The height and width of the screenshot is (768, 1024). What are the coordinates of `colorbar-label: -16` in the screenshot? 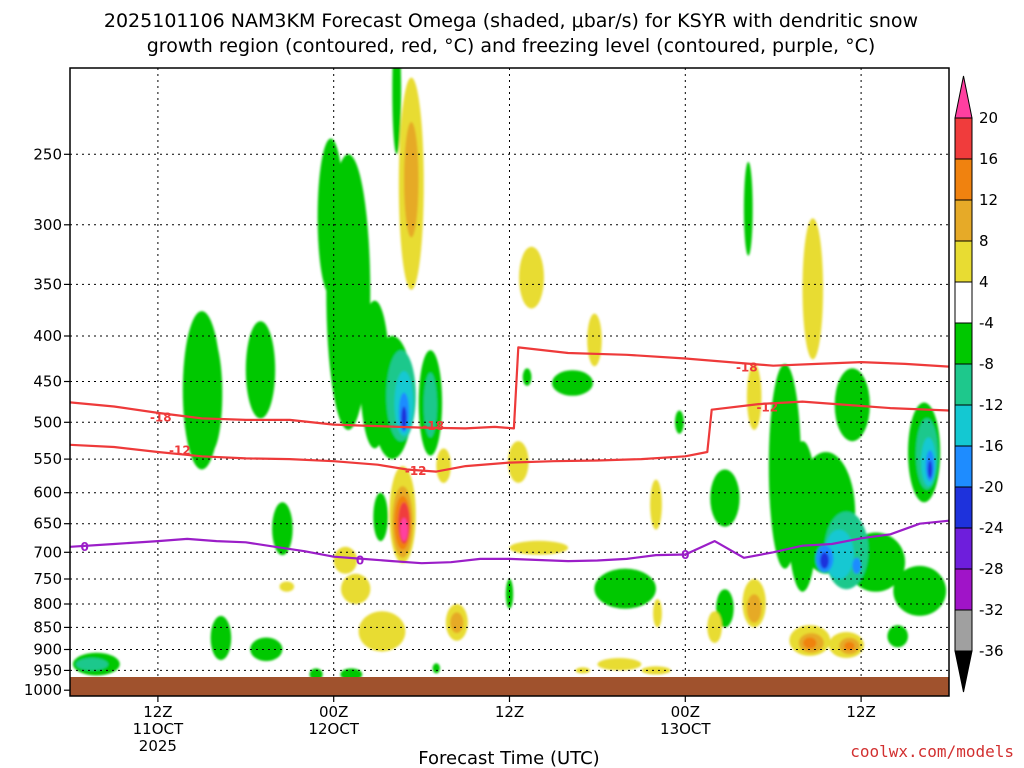 It's located at (991, 446).